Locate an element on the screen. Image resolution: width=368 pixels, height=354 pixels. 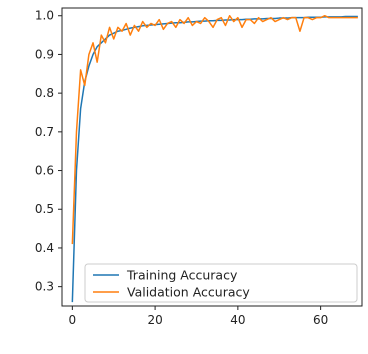
y-tick-label: 0.9 is located at coordinates (44, 54).